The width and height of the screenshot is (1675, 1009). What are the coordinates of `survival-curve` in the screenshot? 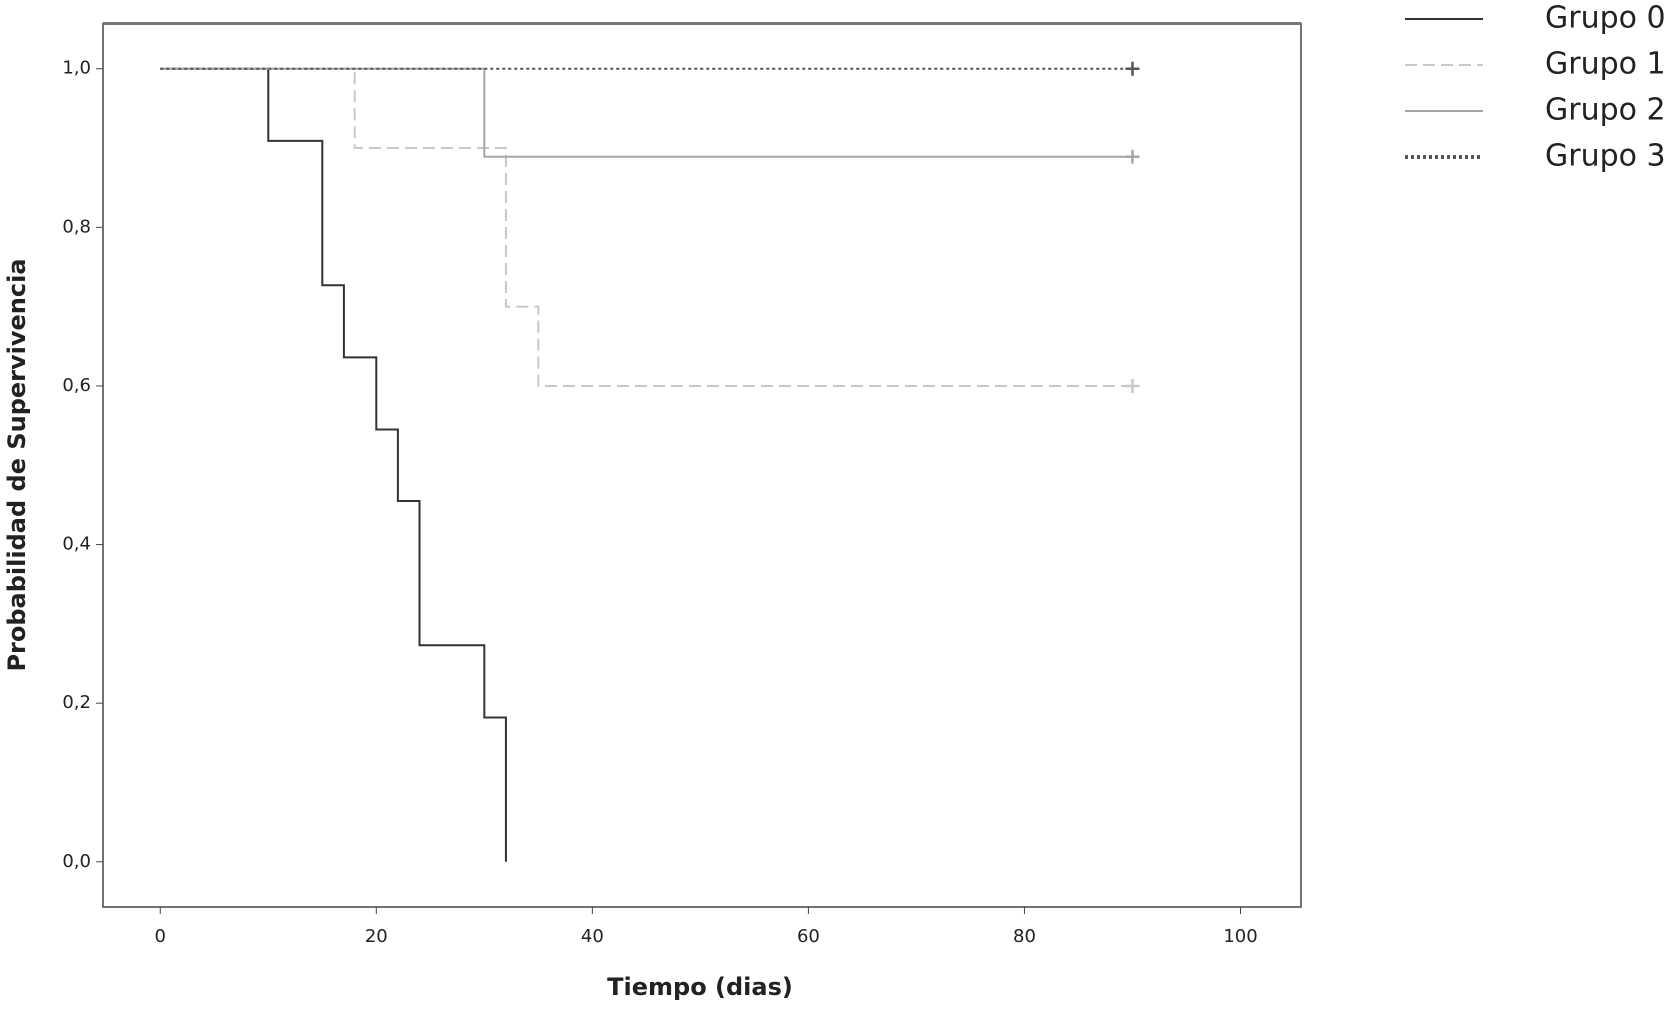 It's located at (646, 112).